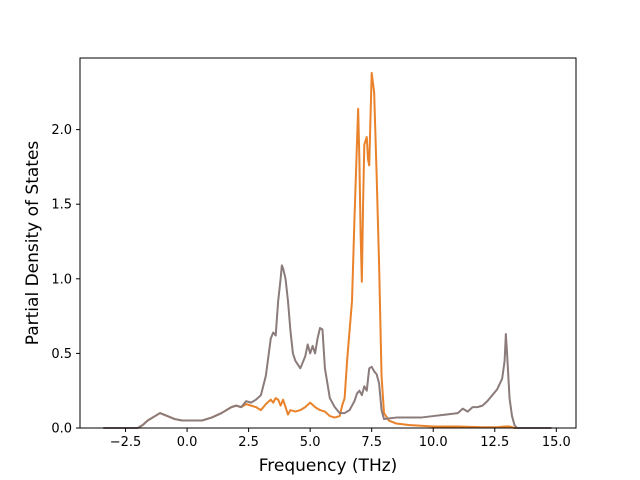 Image resolution: width=640 pixels, height=480 pixels. Describe the element at coordinates (248, 442) in the screenshot. I see `x-tick-label: 2.5` at that location.